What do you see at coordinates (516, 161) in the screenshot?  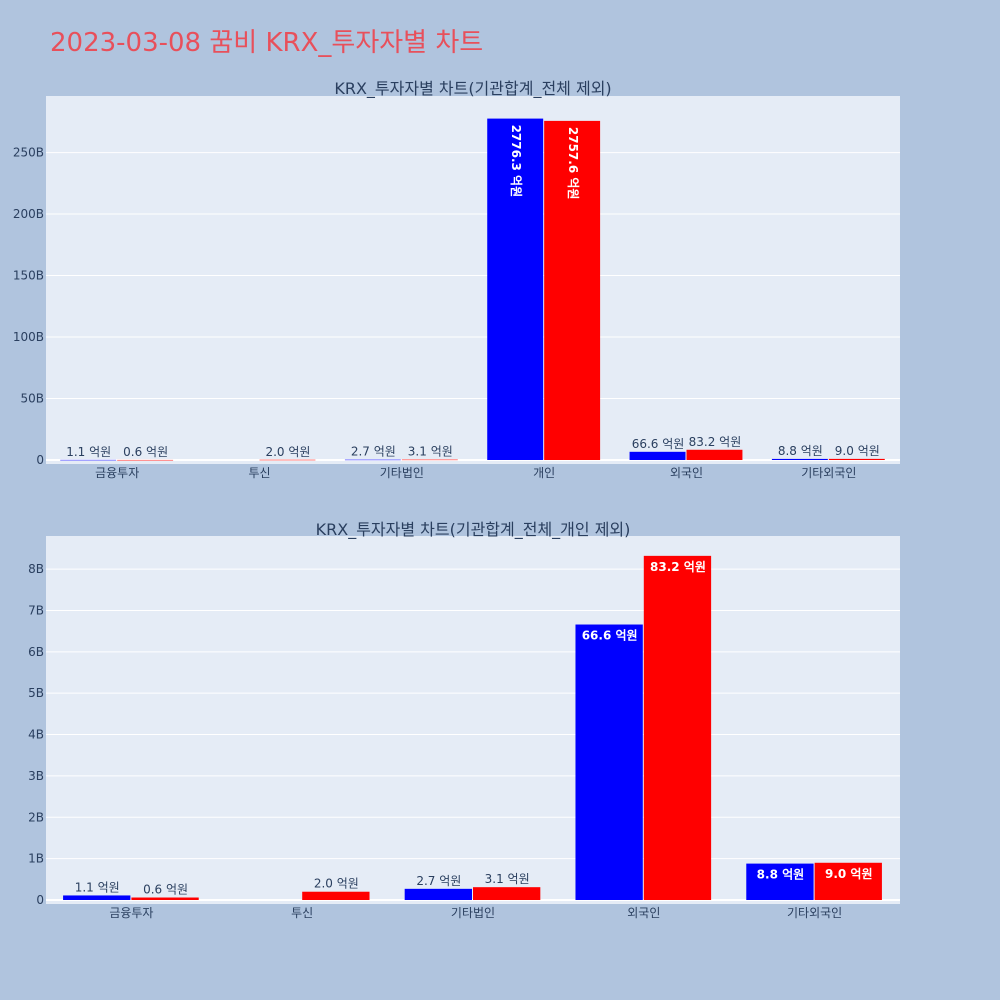 I see `data-label: 2776.3 억원` at bounding box center [516, 161].